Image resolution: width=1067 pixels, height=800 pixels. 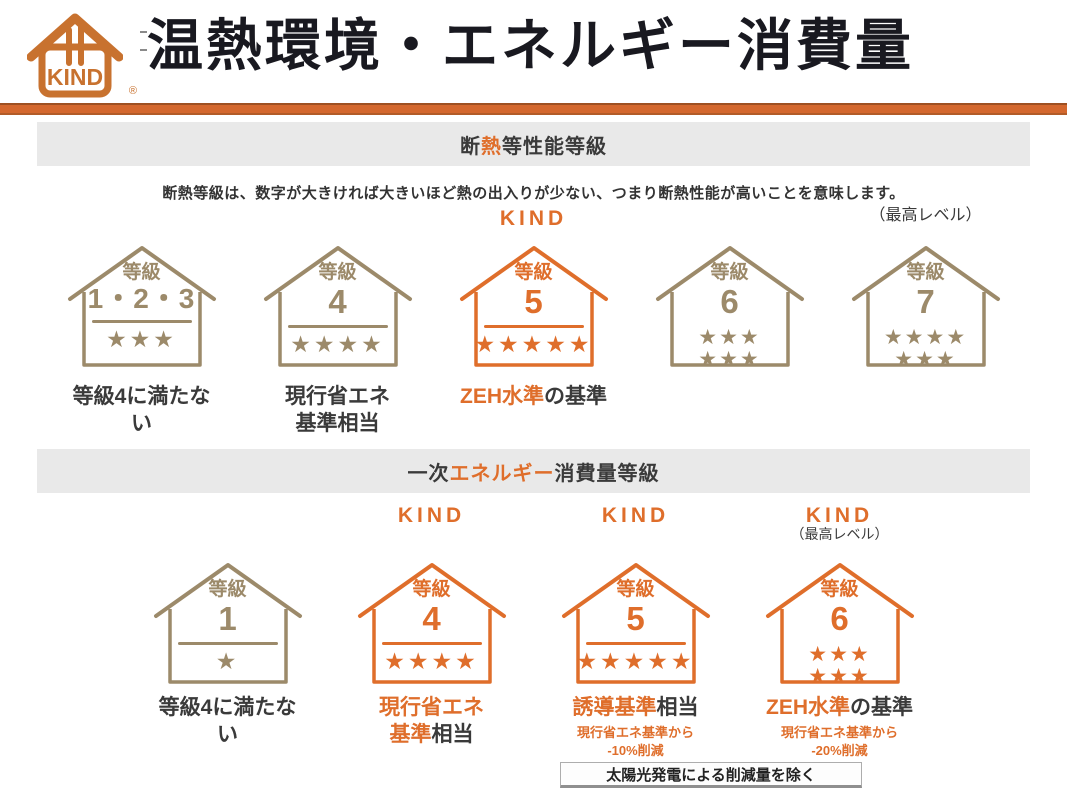 I want to click on house-content: 等級 1 ★, so click(x=228, y=630).